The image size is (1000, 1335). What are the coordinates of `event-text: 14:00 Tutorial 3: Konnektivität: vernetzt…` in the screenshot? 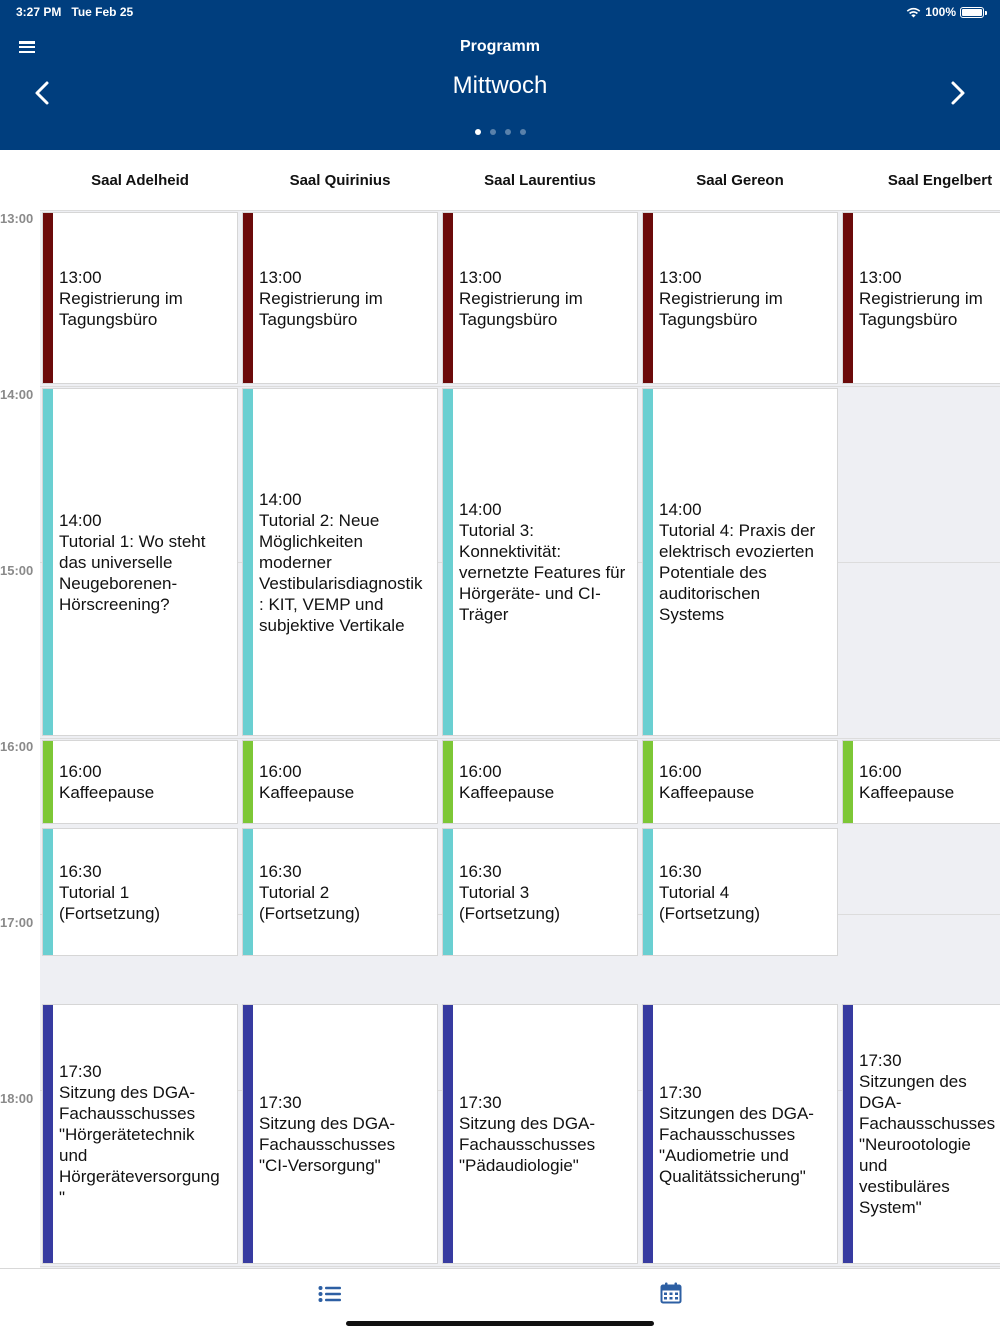 It's located at (547, 562).